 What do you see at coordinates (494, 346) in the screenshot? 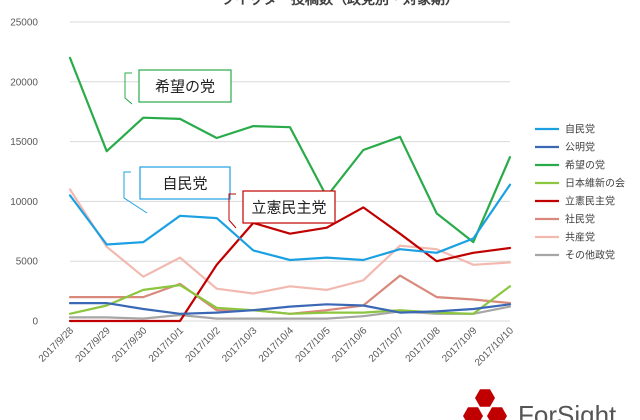
I see `x-tick-label: 2017/10/10` at bounding box center [494, 346].